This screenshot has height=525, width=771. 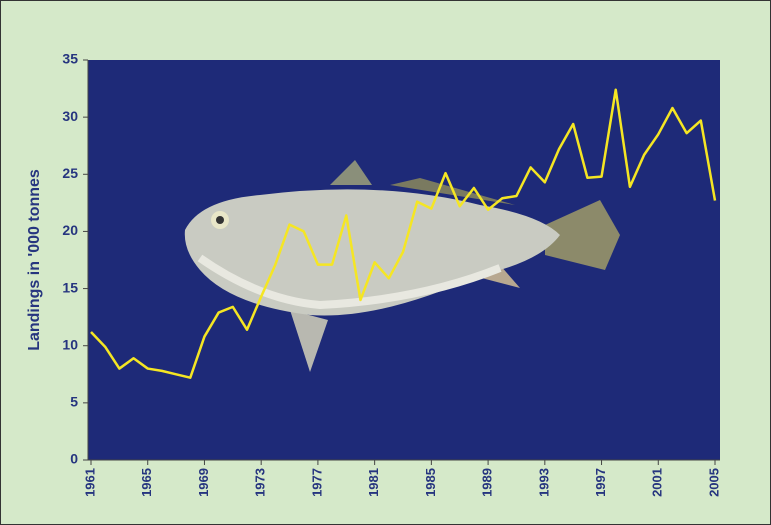 I want to click on x-tick-label: 2005, so click(x=713, y=482).